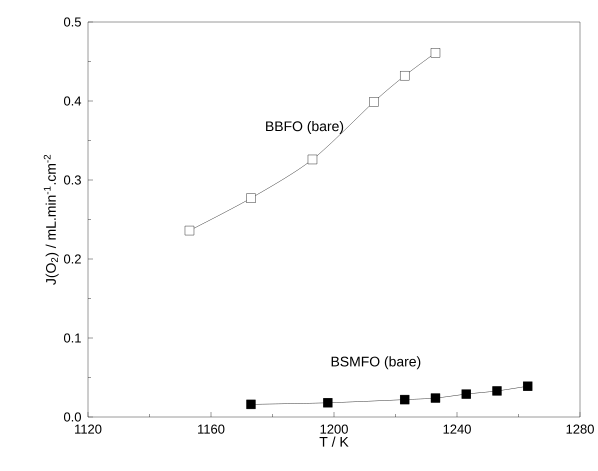 This screenshot has height=471, width=598. Describe the element at coordinates (211, 429) in the screenshot. I see `x-tick-label: 1160` at that location.